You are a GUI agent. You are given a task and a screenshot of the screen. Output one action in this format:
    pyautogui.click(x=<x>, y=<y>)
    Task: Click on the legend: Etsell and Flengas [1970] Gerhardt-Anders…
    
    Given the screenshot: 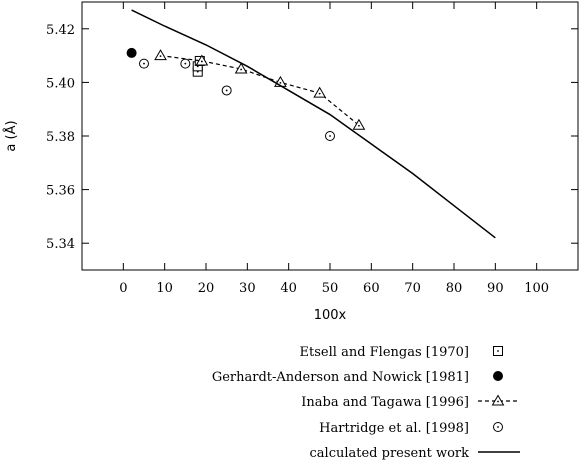 What is the action you would take?
    pyautogui.click(x=366, y=402)
    